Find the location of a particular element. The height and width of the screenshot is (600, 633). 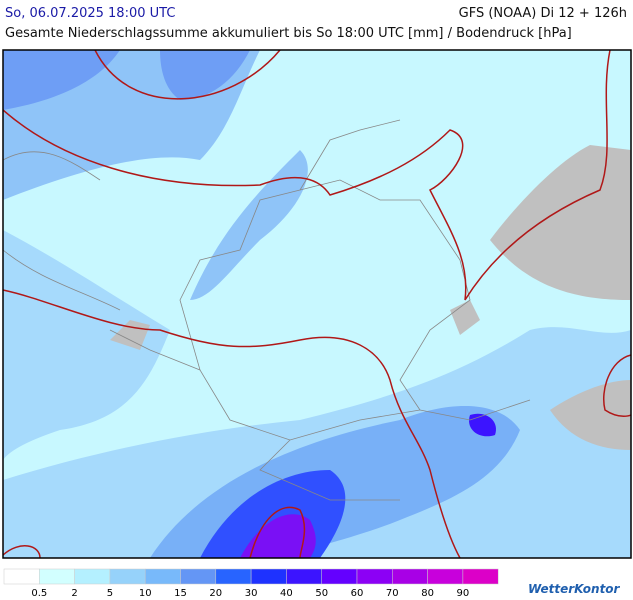

legend-label: 70 is located at coordinates (392, 593).